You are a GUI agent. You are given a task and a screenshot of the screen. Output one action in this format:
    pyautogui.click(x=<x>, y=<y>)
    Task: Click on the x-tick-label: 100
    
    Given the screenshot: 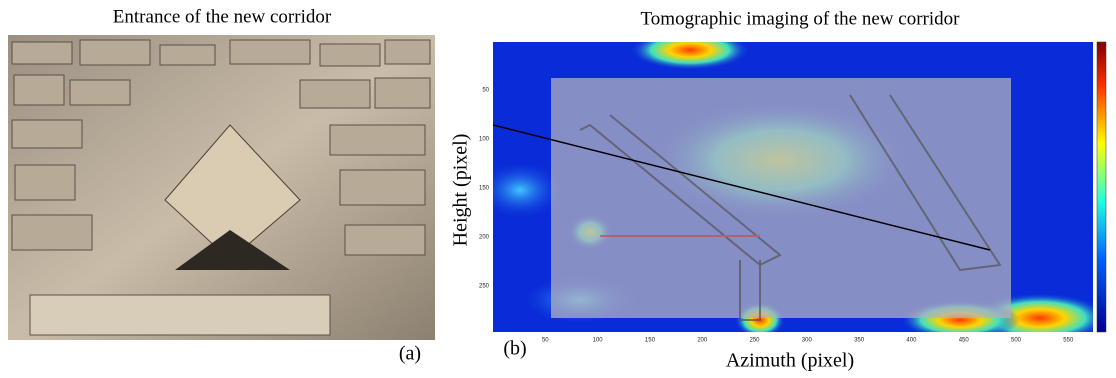 What is the action you would take?
    pyautogui.click(x=598, y=341)
    